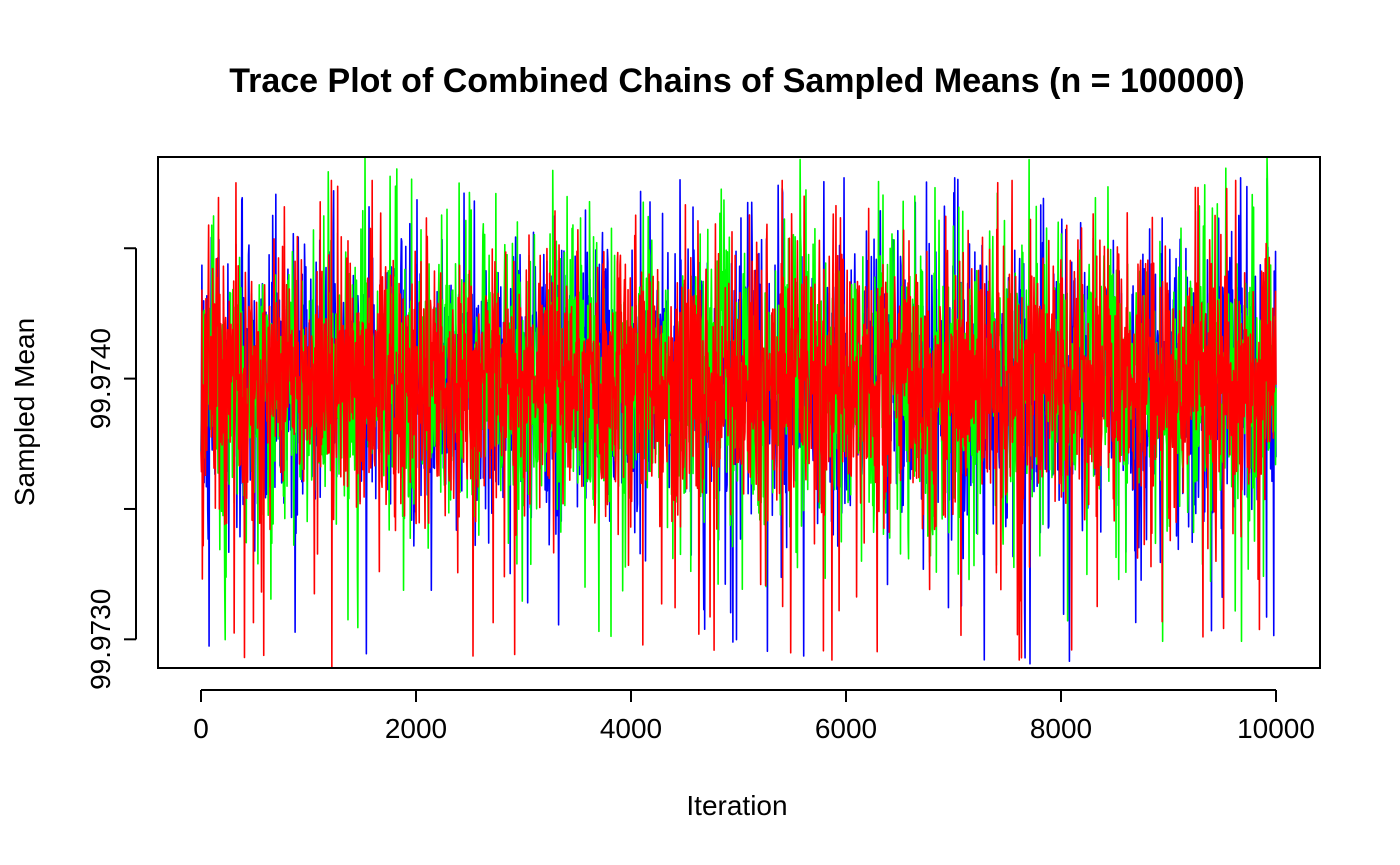 Image resolution: width=1400 pixels, height=865 pixels. I want to click on y-tick-label: 99.9740, so click(100, 378).